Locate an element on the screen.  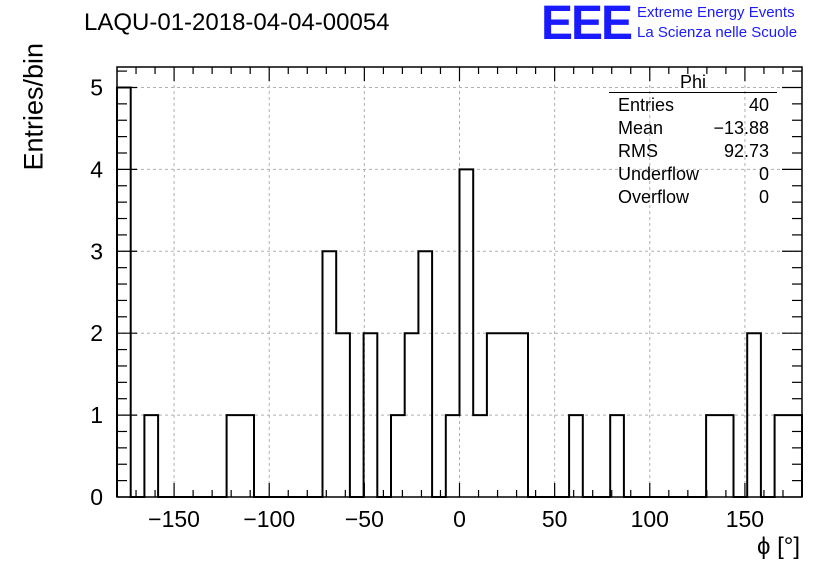
x-tick-label: 100 is located at coordinates (650, 519).